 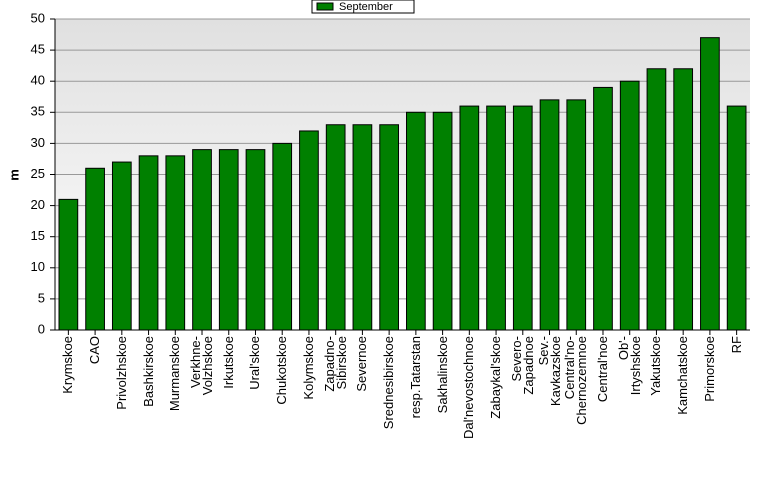 I want to click on x-tick-label: Sakhalinskoe, so click(x=442, y=375).